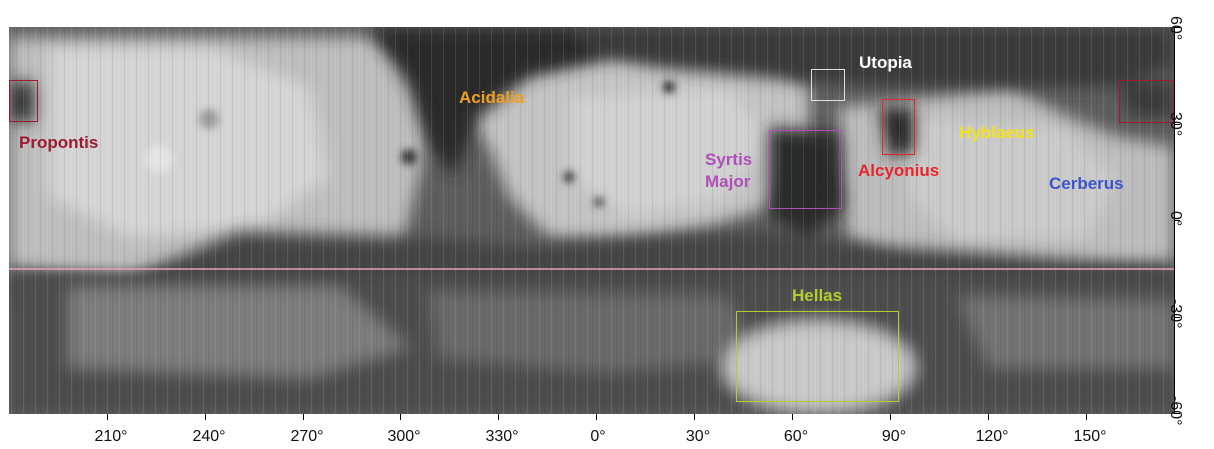 The image size is (1214, 449). Describe the element at coordinates (885, 62) in the screenshot. I see `label-utopia: Utopia` at that location.